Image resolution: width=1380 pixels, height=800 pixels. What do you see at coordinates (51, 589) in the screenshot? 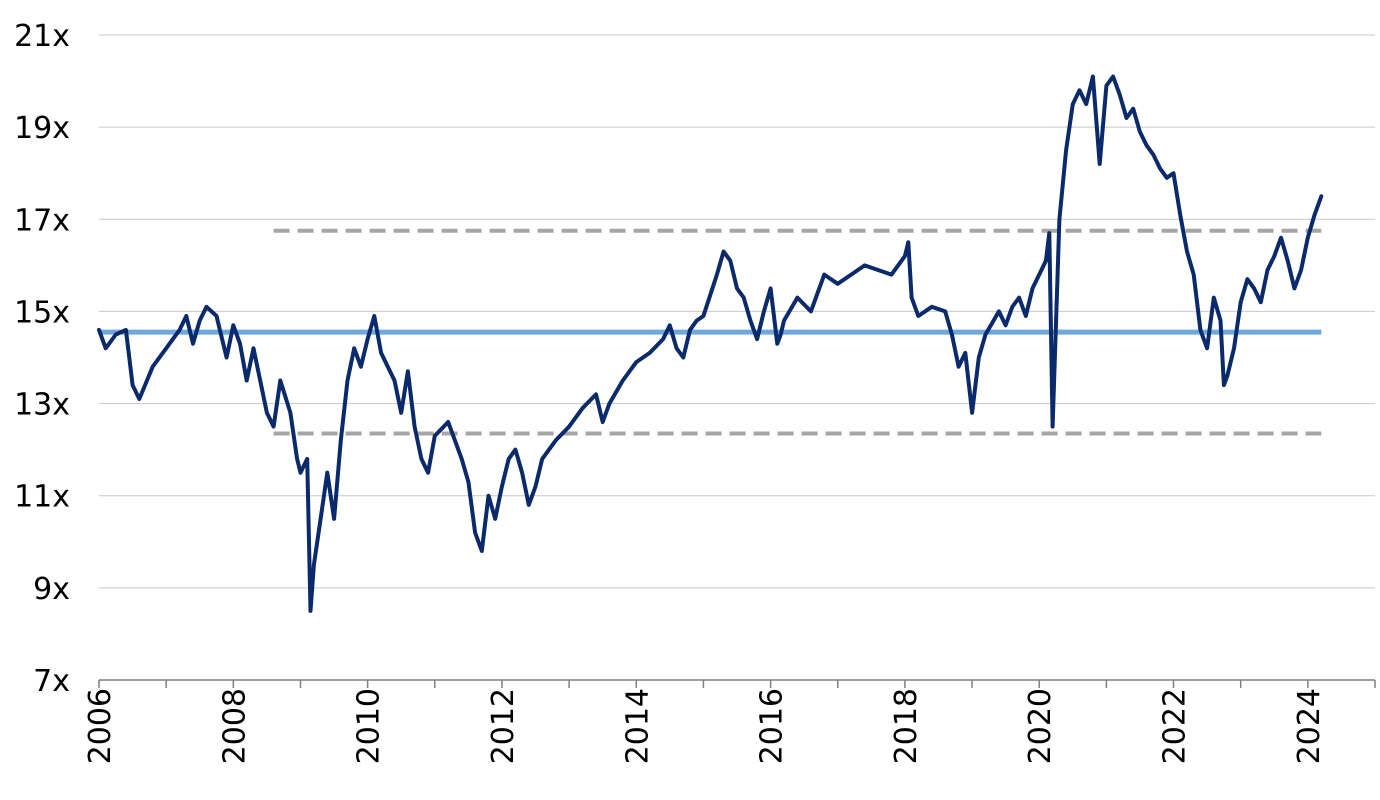
I see `y-tick-label: 9x` at bounding box center [51, 589].